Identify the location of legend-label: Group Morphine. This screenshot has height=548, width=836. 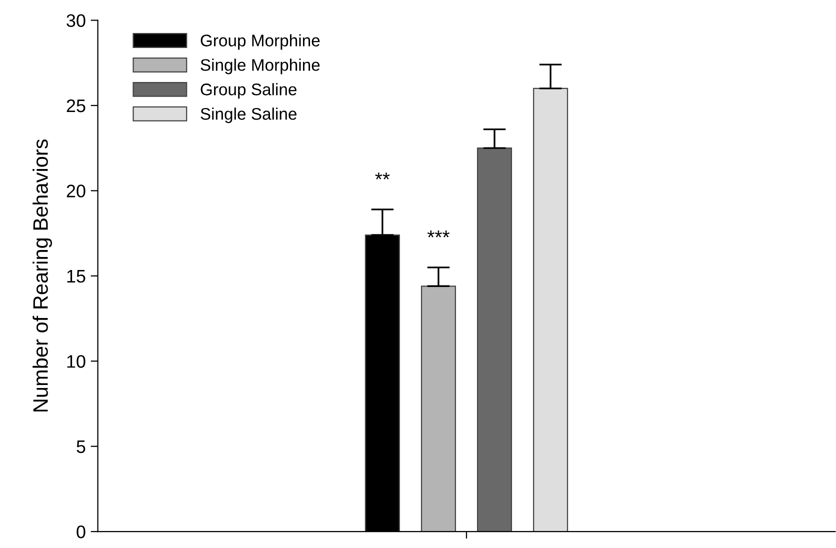
(260, 42).